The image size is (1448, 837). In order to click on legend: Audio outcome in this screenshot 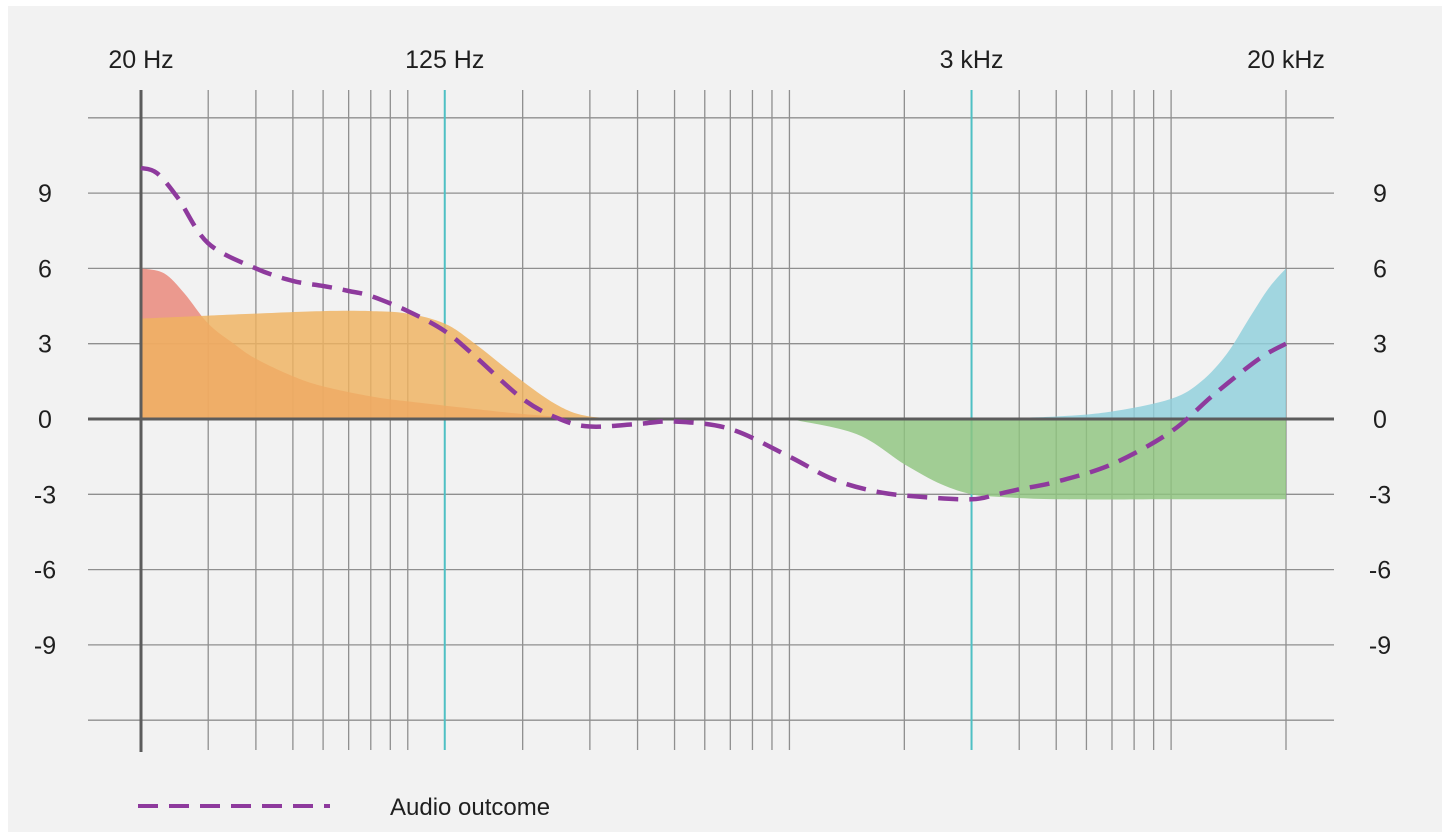, I will do `click(344, 807)`.